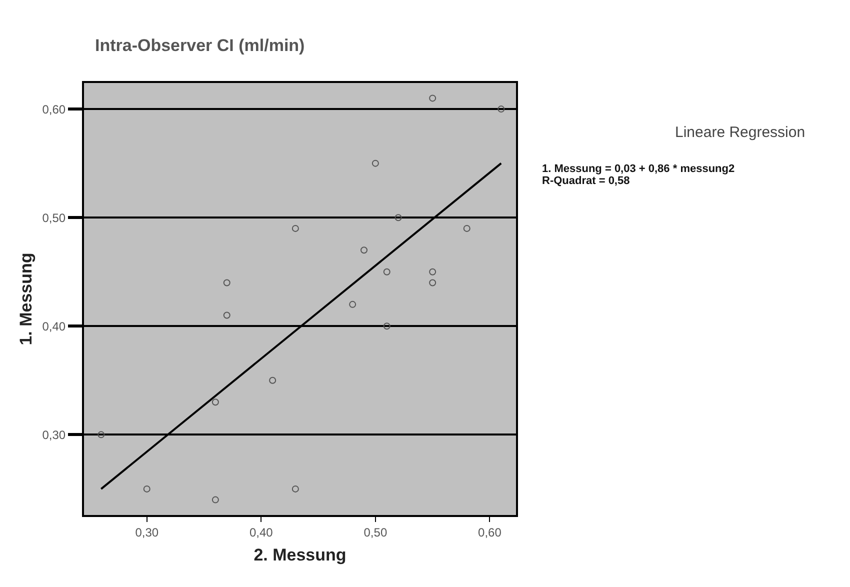 The height and width of the screenshot is (587, 850). Describe the element at coordinates (261, 532) in the screenshot. I see `x-tick-label: 0,40` at that location.